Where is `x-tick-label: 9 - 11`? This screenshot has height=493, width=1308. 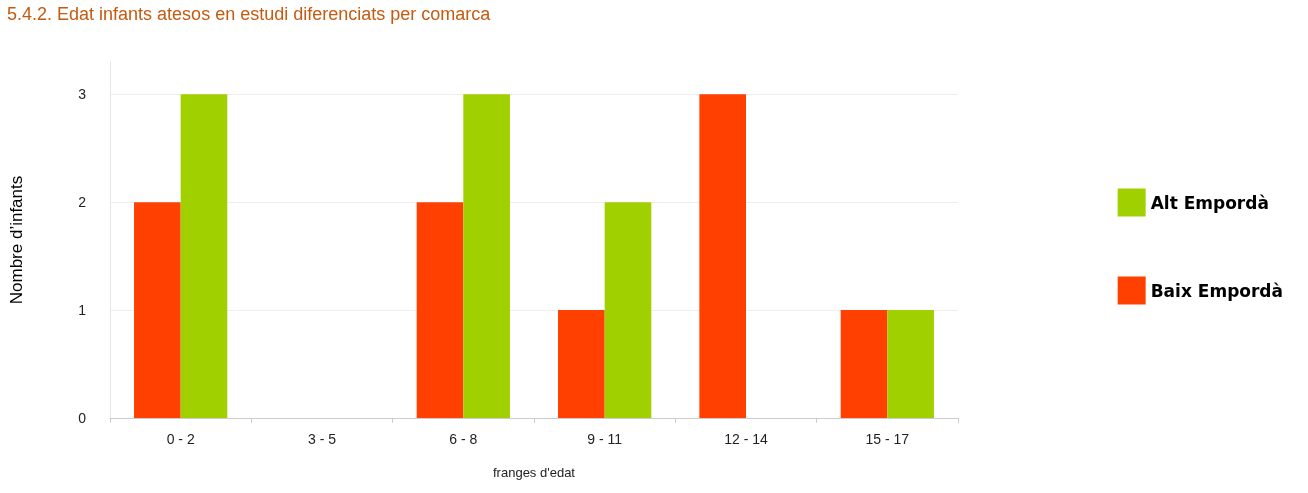
x-tick-label: 9 - 11 is located at coordinates (605, 439).